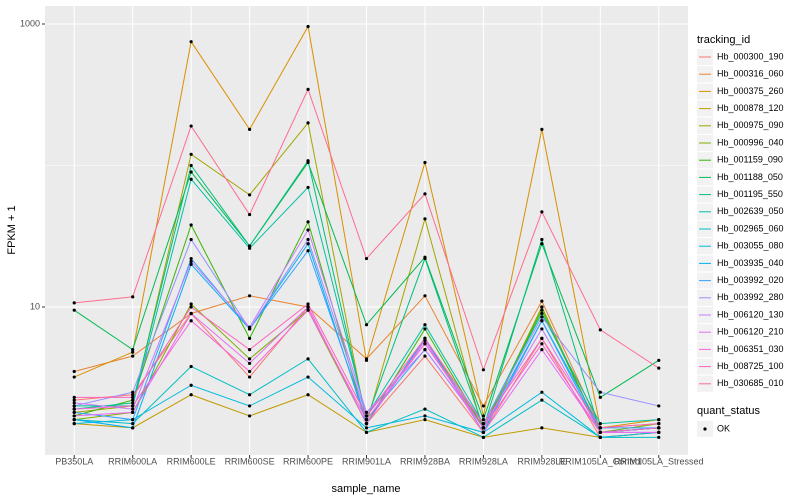 The width and height of the screenshot is (800, 500). Describe the element at coordinates (750, 160) in the screenshot. I see `legend-label: Hb_001159_090` at that location.